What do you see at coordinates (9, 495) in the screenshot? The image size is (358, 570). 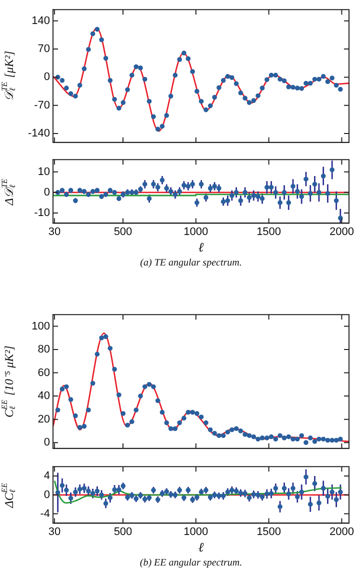 I see `y-axis-title: ΔCℓEE` at bounding box center [9, 495].